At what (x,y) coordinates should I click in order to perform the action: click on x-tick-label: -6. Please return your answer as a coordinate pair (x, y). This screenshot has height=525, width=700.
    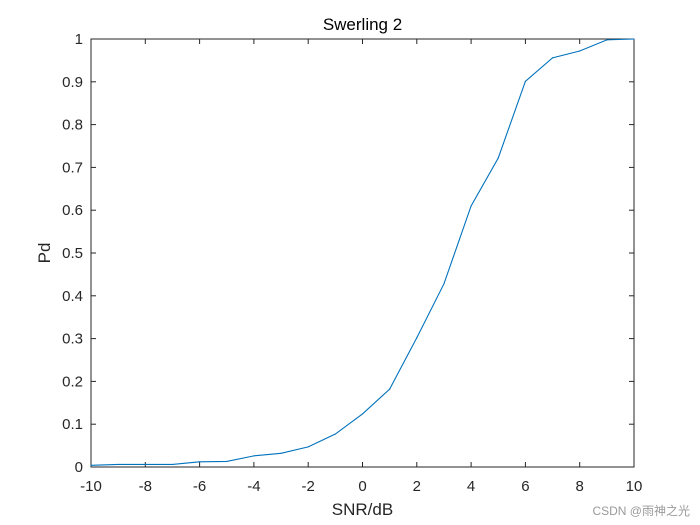
    Looking at the image, I should click on (199, 486).